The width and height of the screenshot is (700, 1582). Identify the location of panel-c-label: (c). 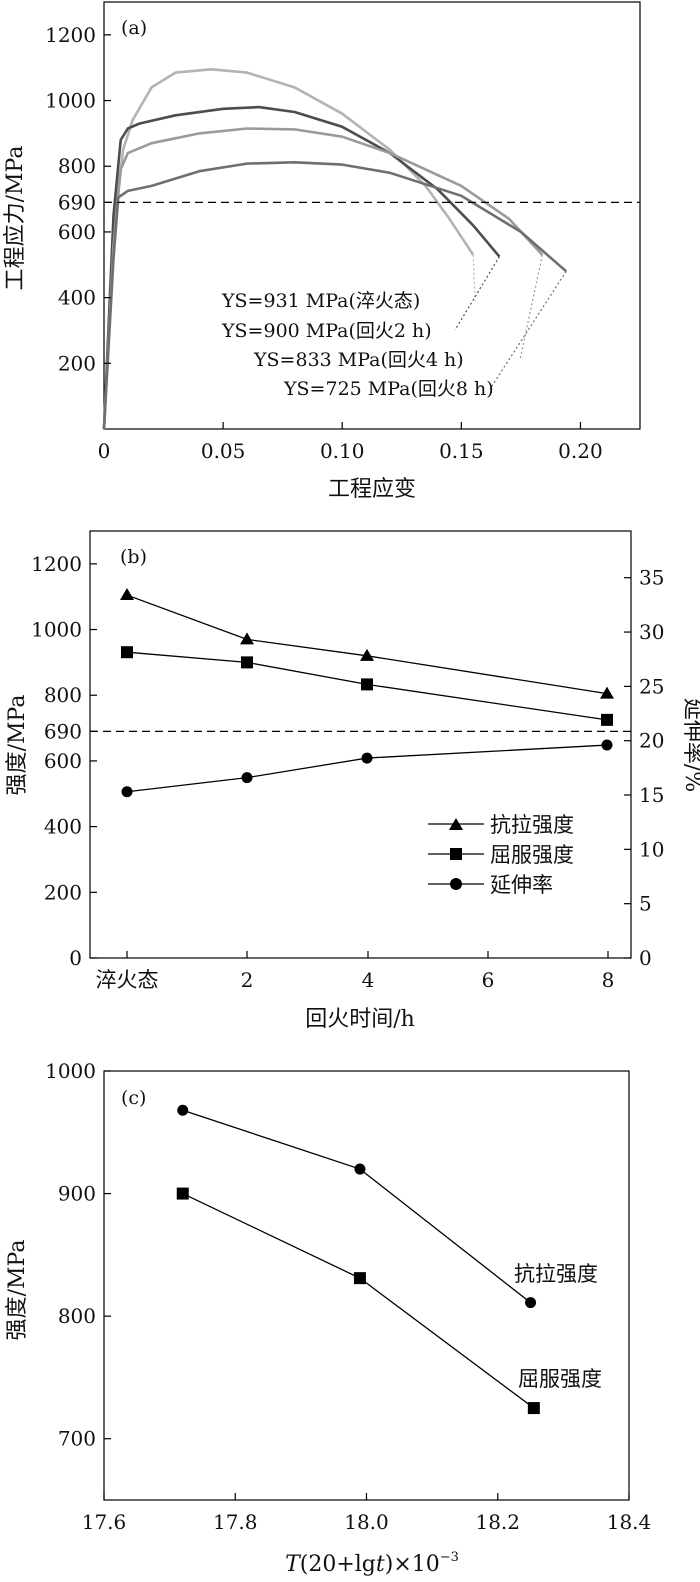
(133, 1098).